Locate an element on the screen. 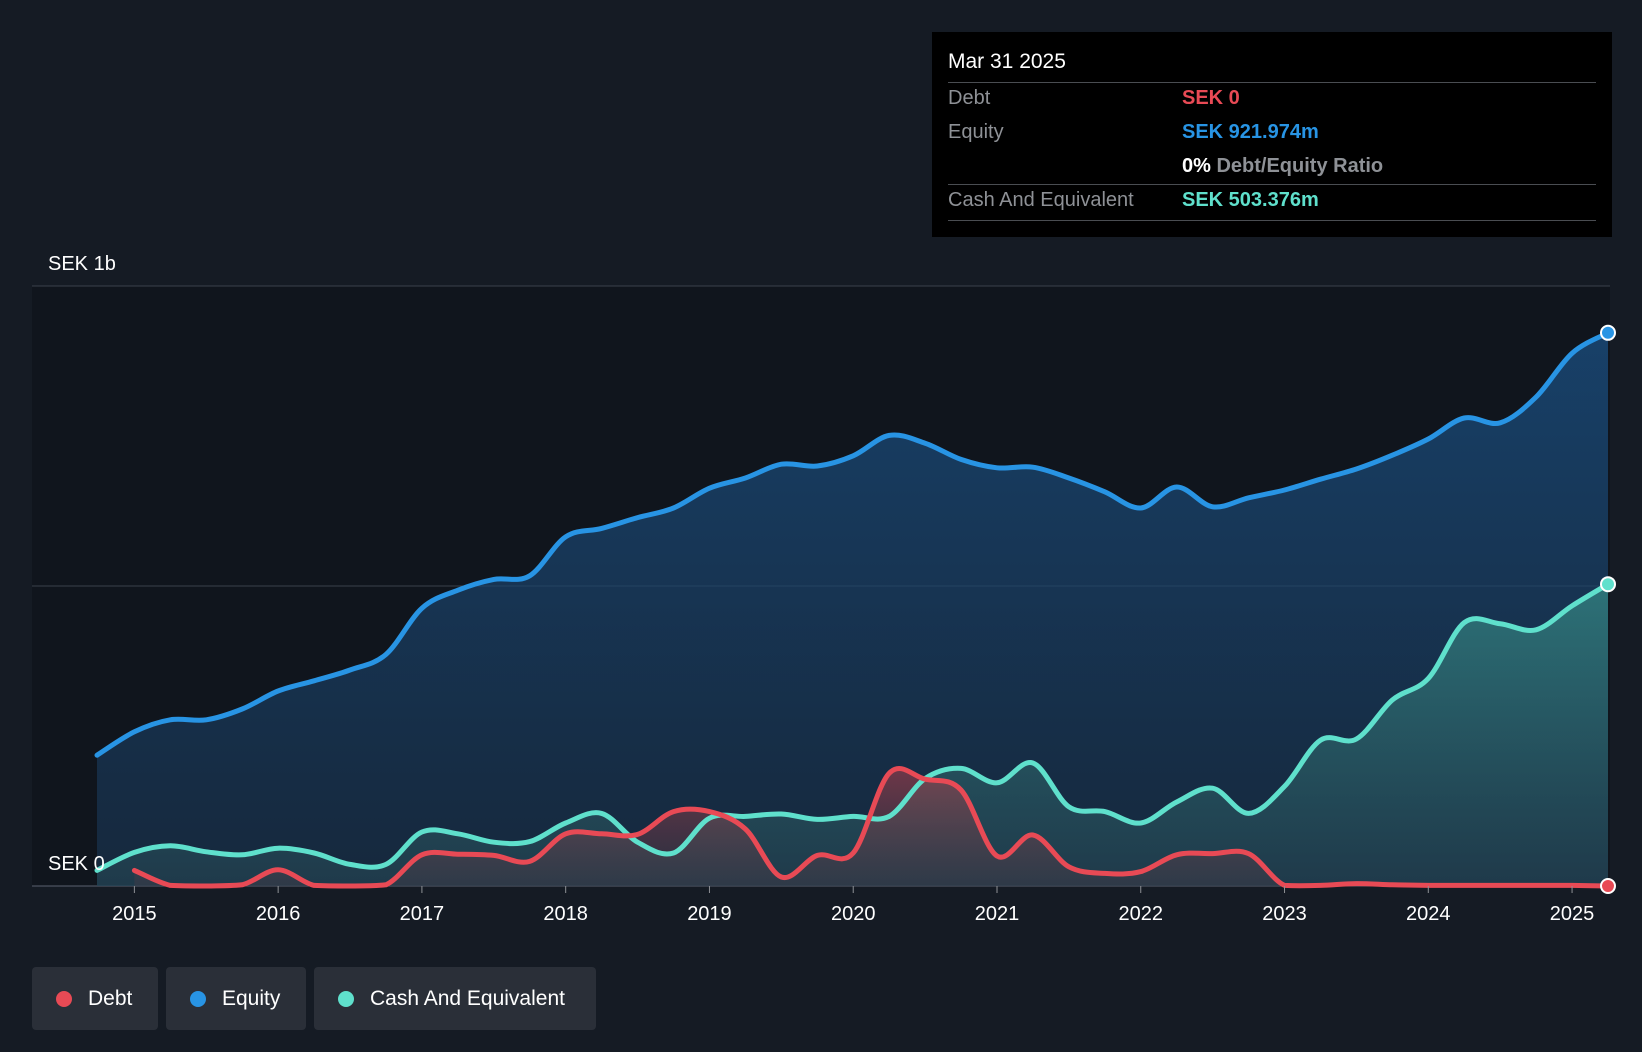 The image size is (1642, 1052). x-tick-label: 2021 is located at coordinates (997, 914).